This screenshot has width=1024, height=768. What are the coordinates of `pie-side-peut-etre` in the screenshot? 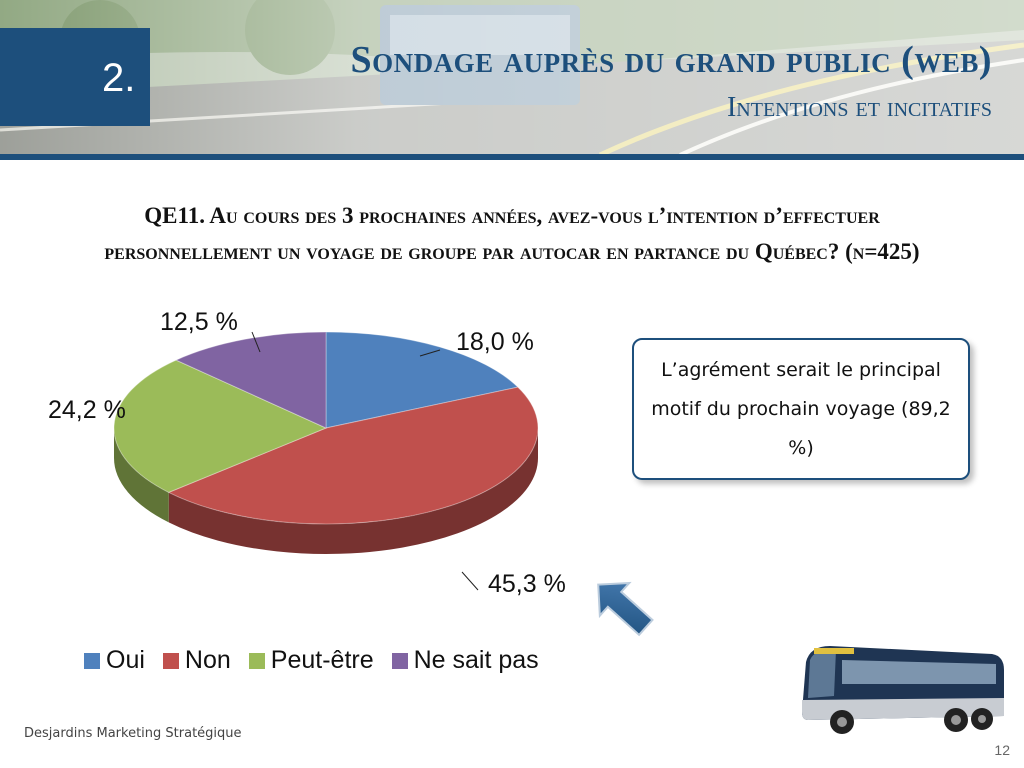 It's located at (141, 475).